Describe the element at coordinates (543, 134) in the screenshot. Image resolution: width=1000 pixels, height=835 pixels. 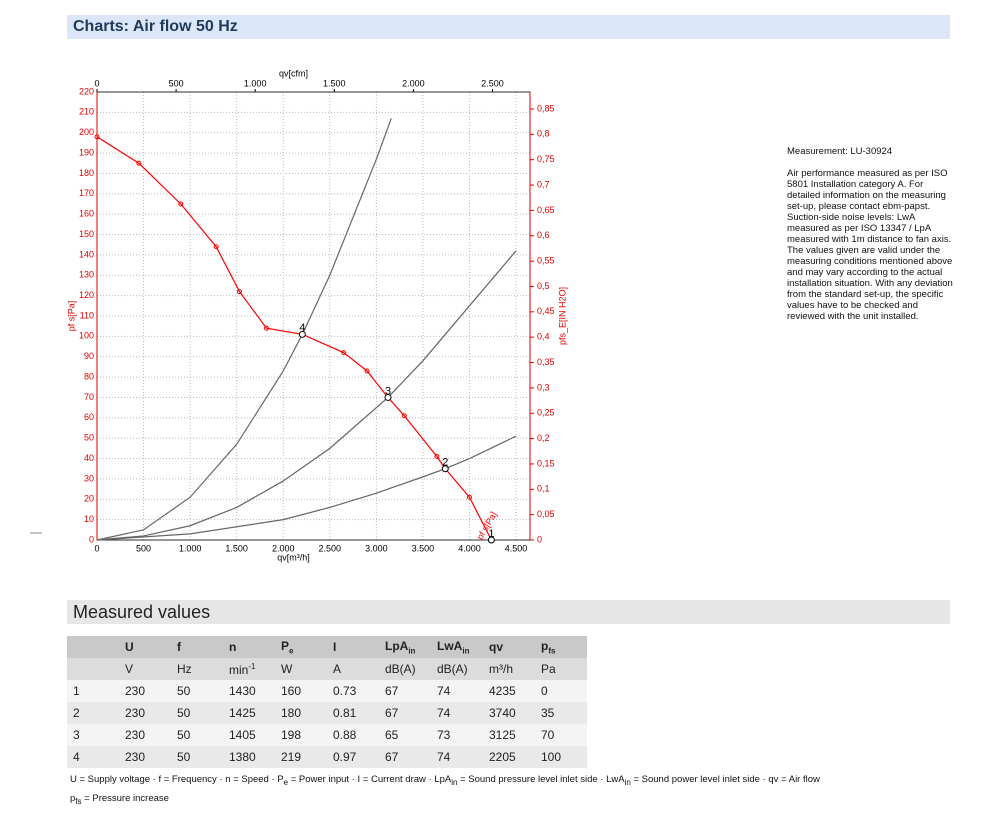
I see `y2-tick-label: 0,8` at that location.